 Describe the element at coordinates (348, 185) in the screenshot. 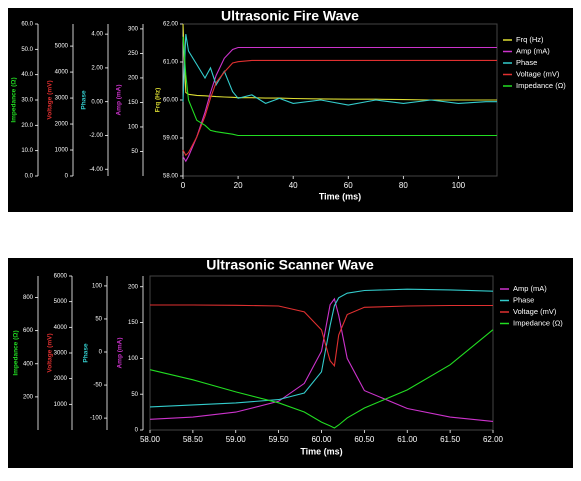

I see `x-tick-label: 60` at that location.